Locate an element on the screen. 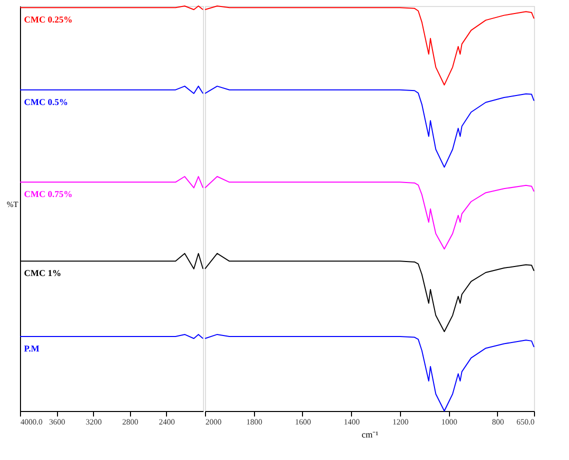 The width and height of the screenshot is (569, 460). x-tick-label: 1800 is located at coordinates (254, 422).